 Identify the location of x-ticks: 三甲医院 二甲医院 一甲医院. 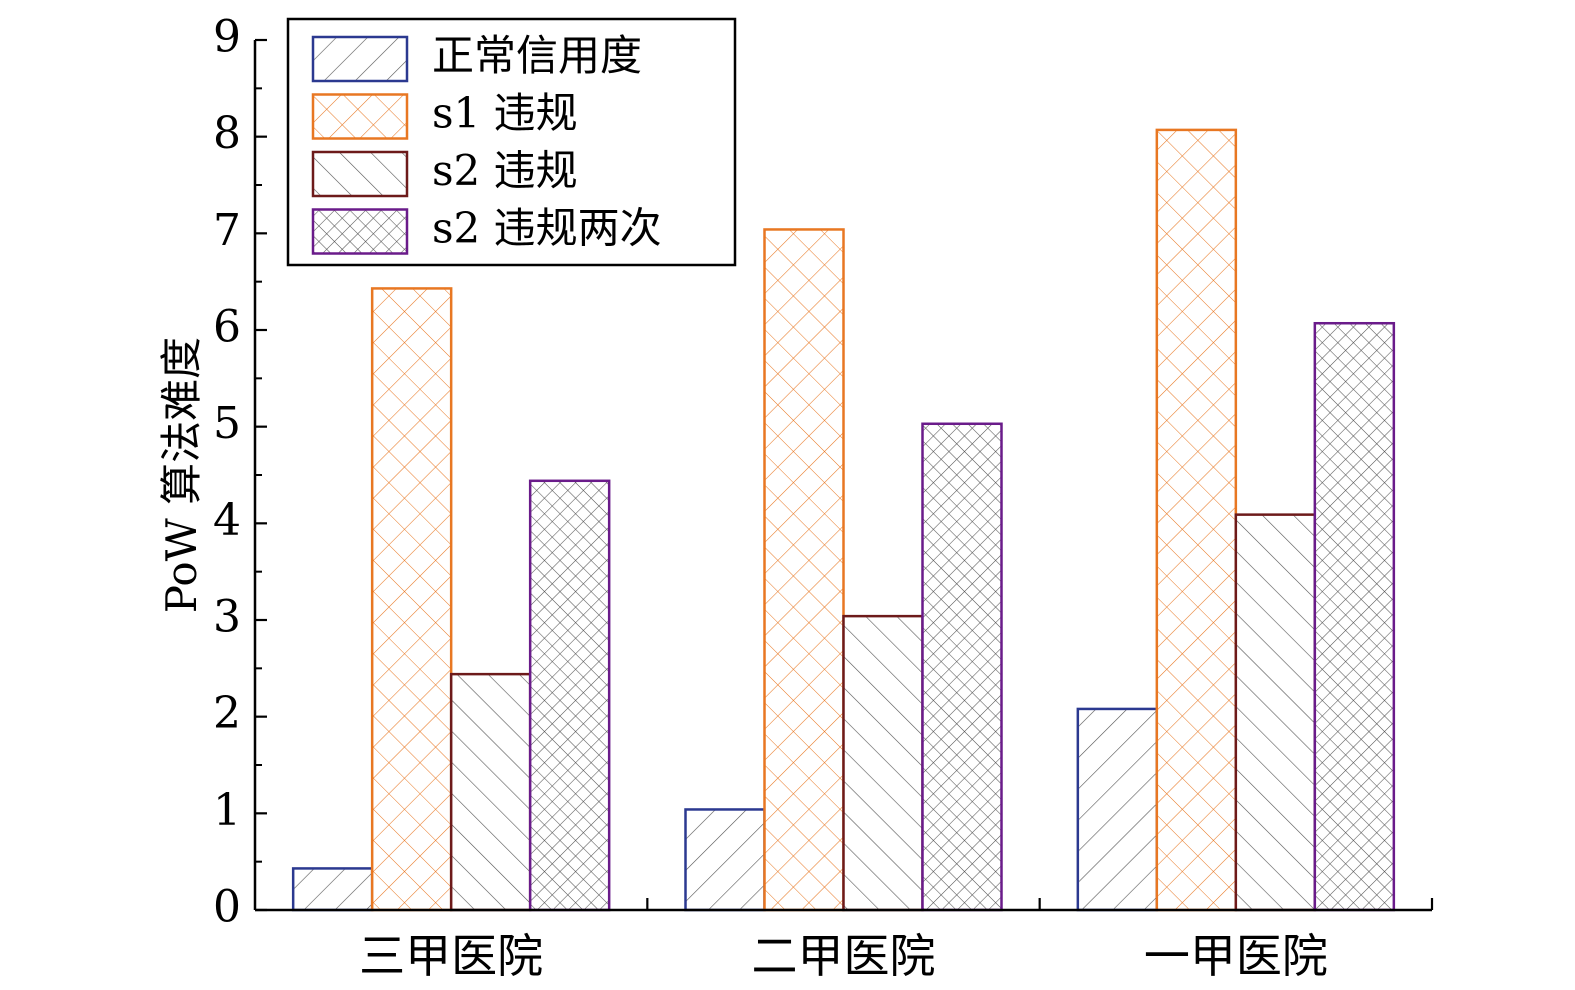
(896, 940).